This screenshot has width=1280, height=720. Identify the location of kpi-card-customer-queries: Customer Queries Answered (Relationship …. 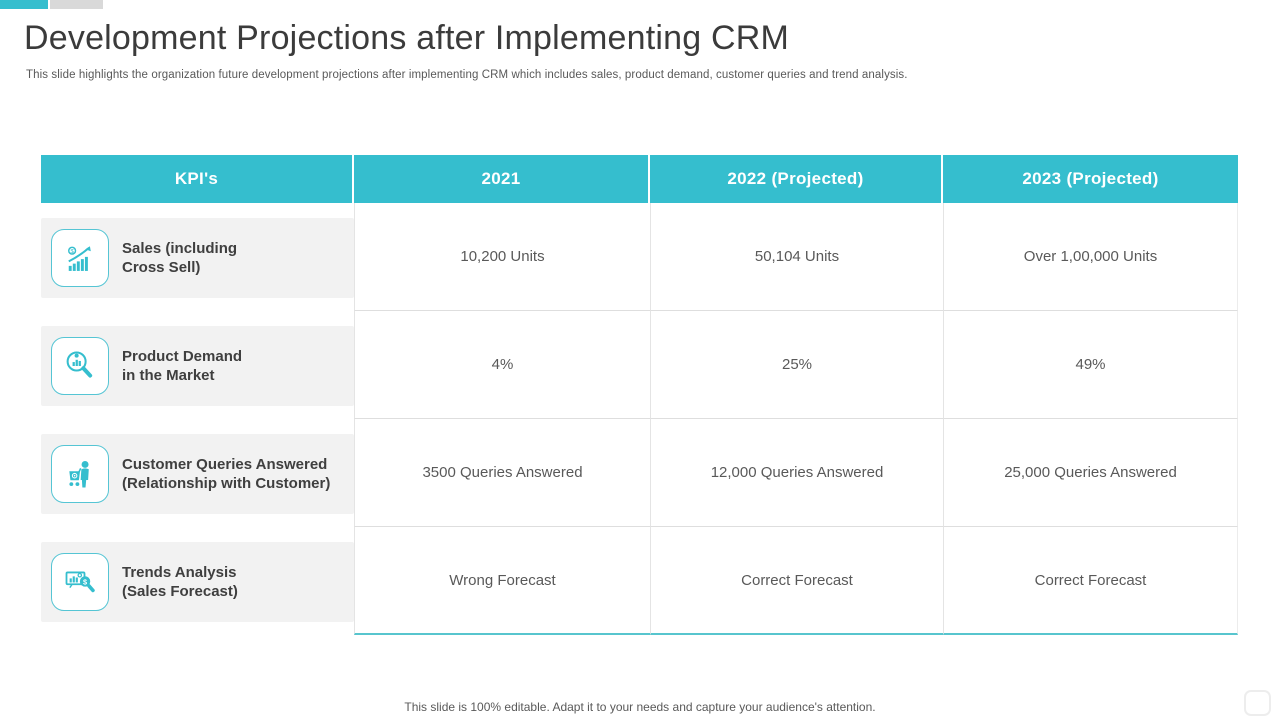
(197, 474).